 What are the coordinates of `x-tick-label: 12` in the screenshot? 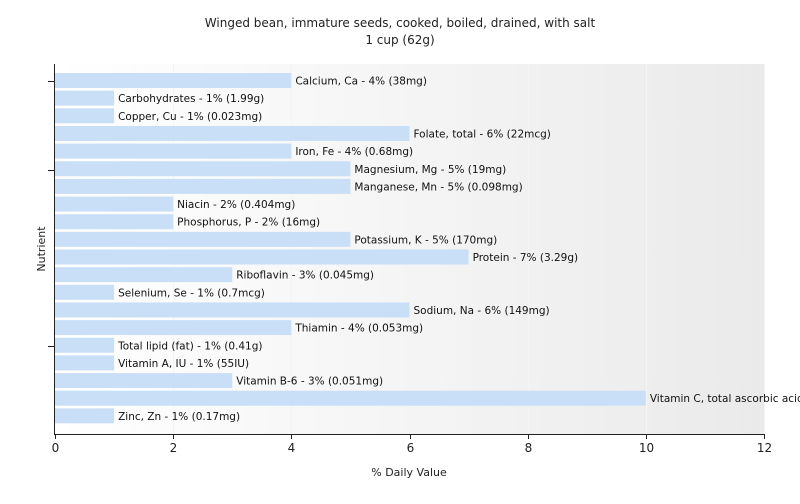 It's located at (764, 448).